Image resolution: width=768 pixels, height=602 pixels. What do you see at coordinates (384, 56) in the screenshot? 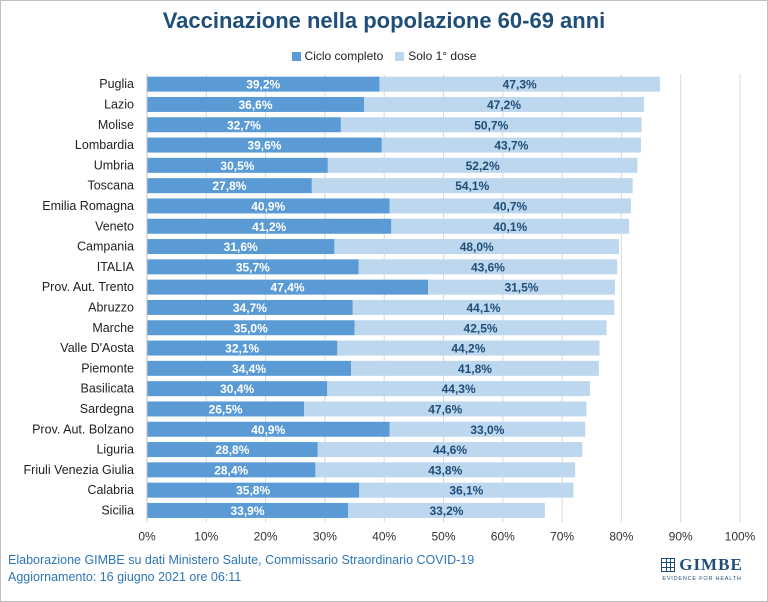
I see `legend: Ciclo completo Solo 1° dose` at bounding box center [384, 56].